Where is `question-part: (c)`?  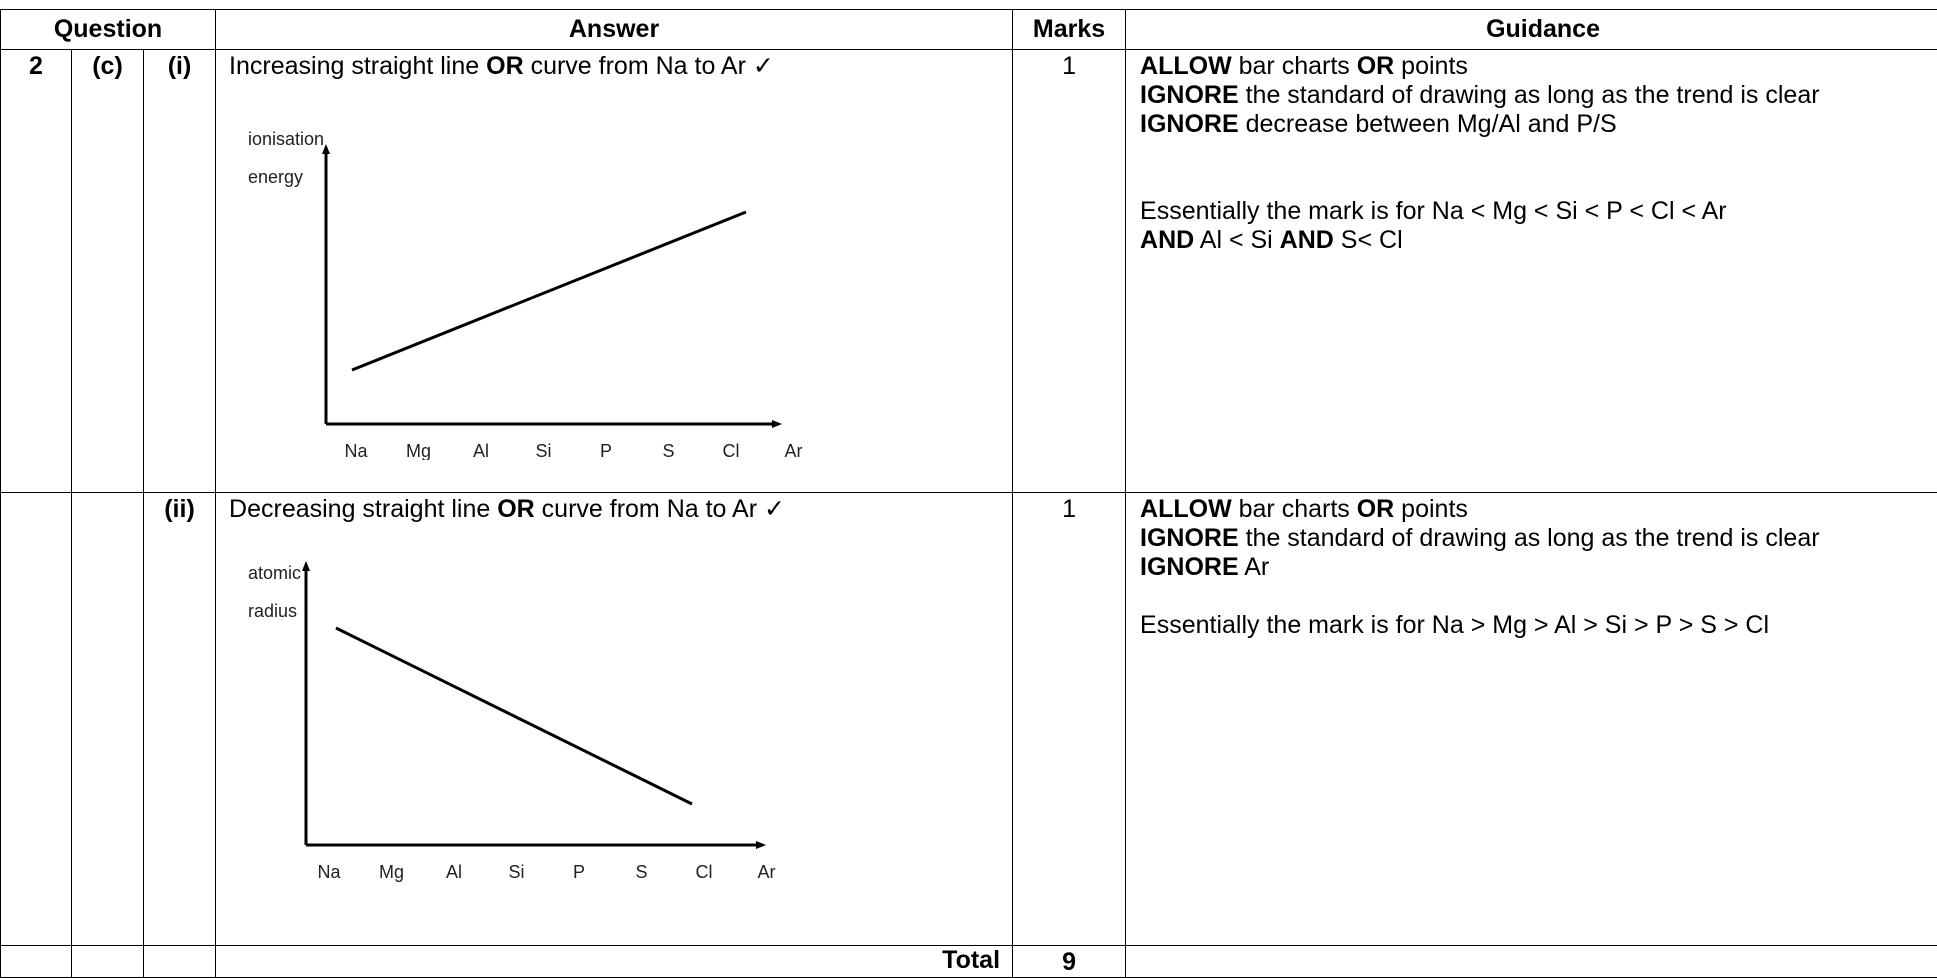 question-part: (c) is located at coordinates (108, 271).